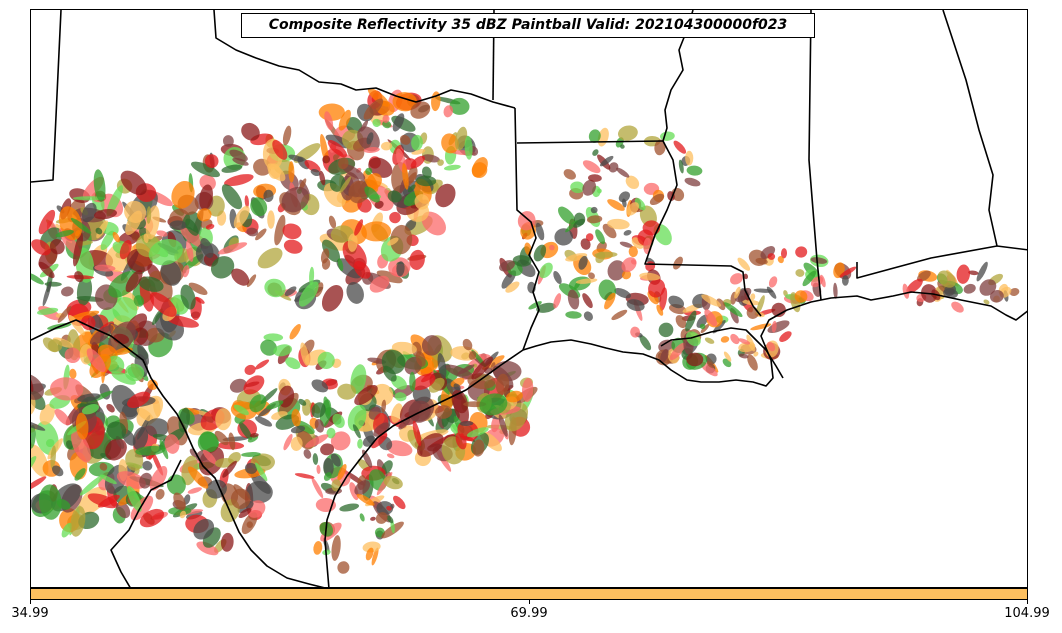  I want to click on colorbar-tick-label-right: 104.99, so click(1027, 613).